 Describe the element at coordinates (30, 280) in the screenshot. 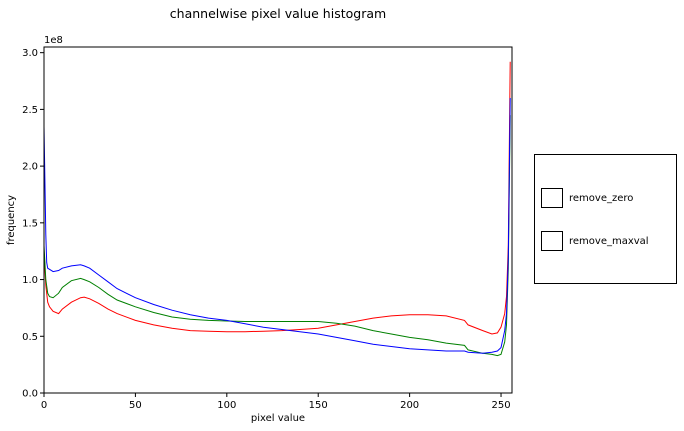

I see `y-tick-label: 1.0` at that location.